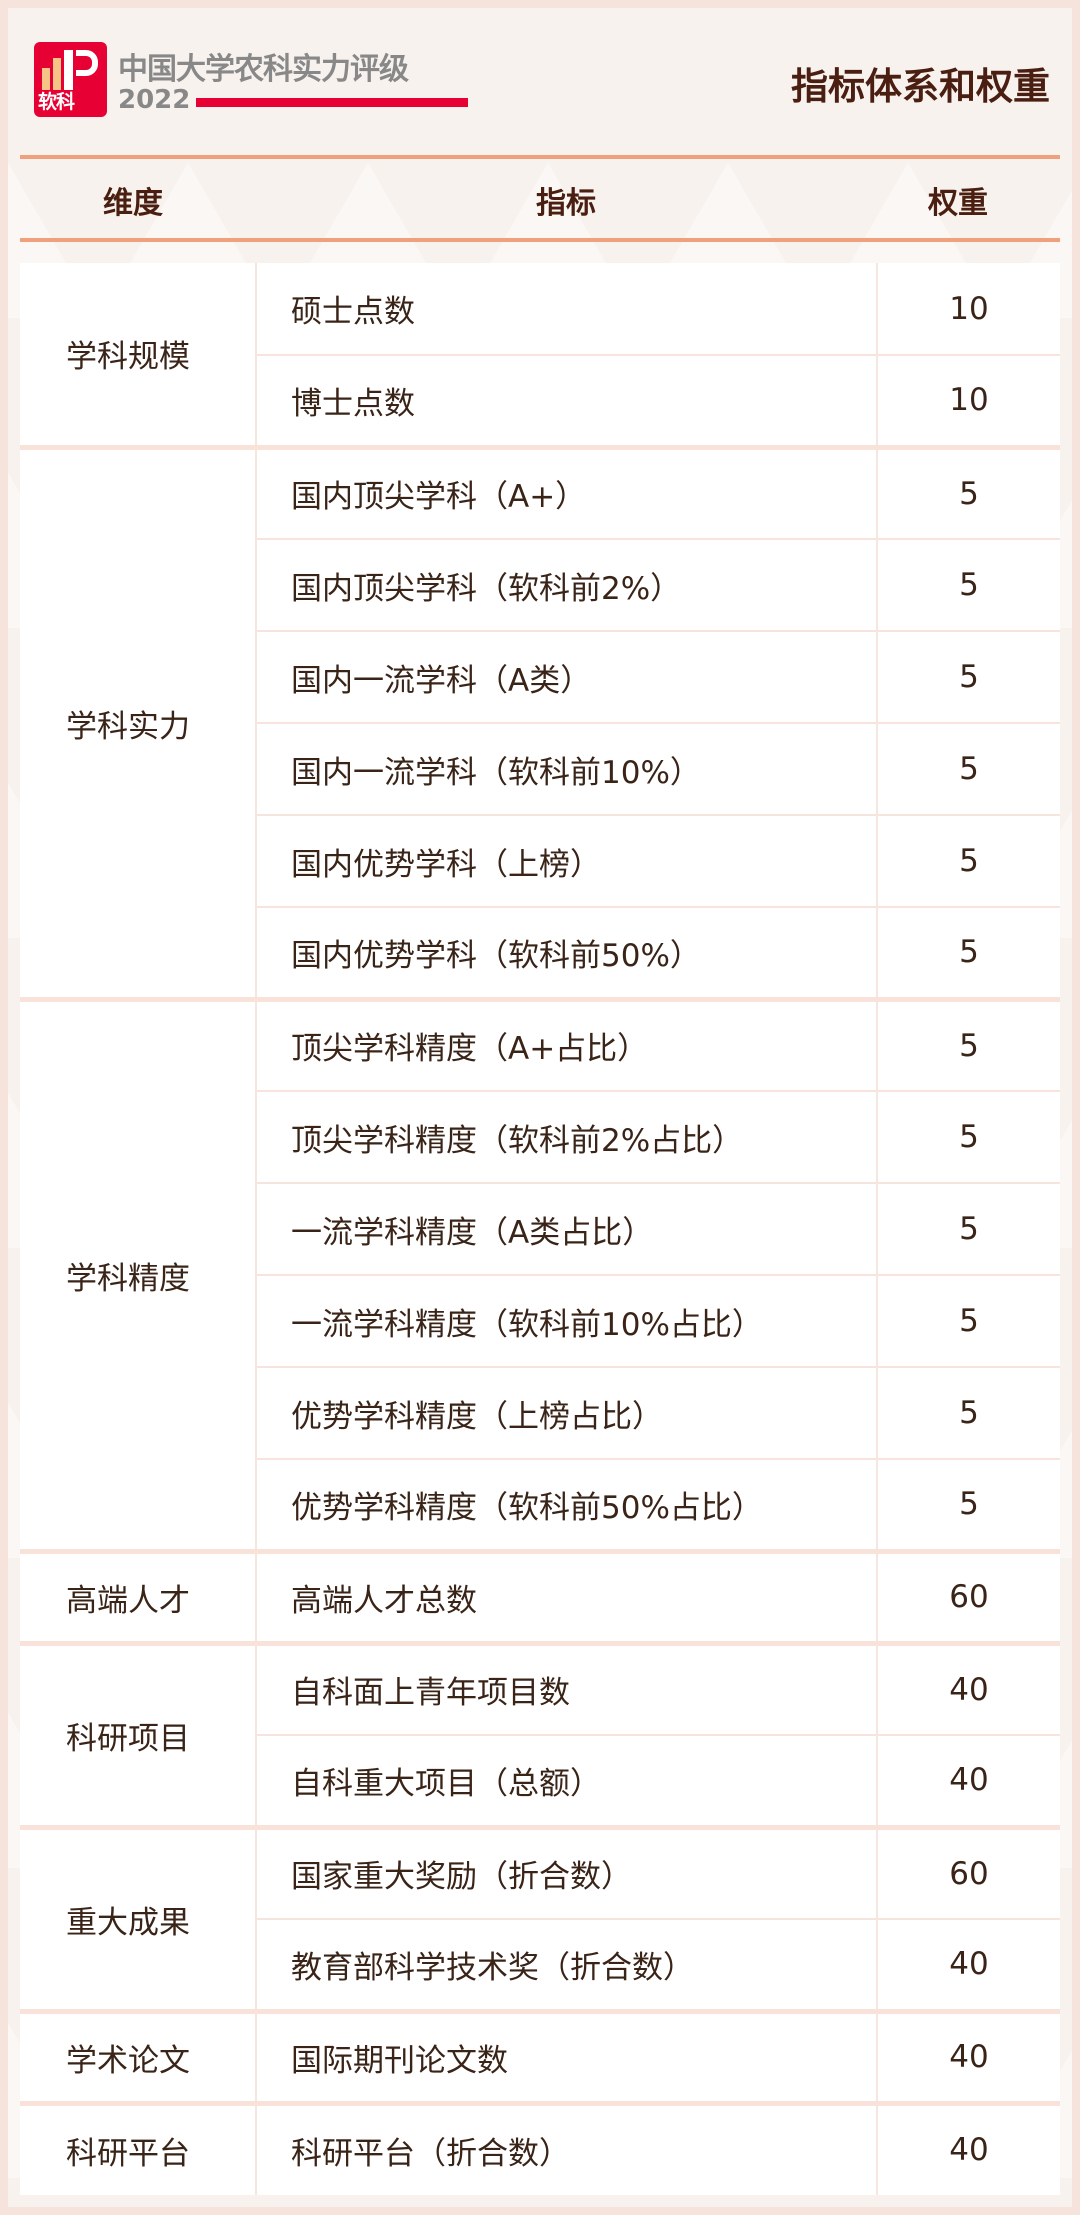 The image size is (1080, 2215). I want to click on table-row: 学术论文 国际期刊论文数 40, so click(540, 2055).